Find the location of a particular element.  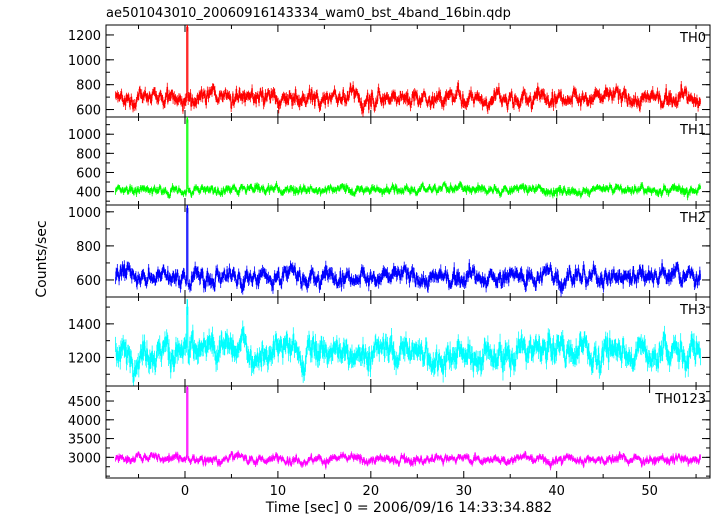

x-tick-label: 30 is located at coordinates (463, 491).